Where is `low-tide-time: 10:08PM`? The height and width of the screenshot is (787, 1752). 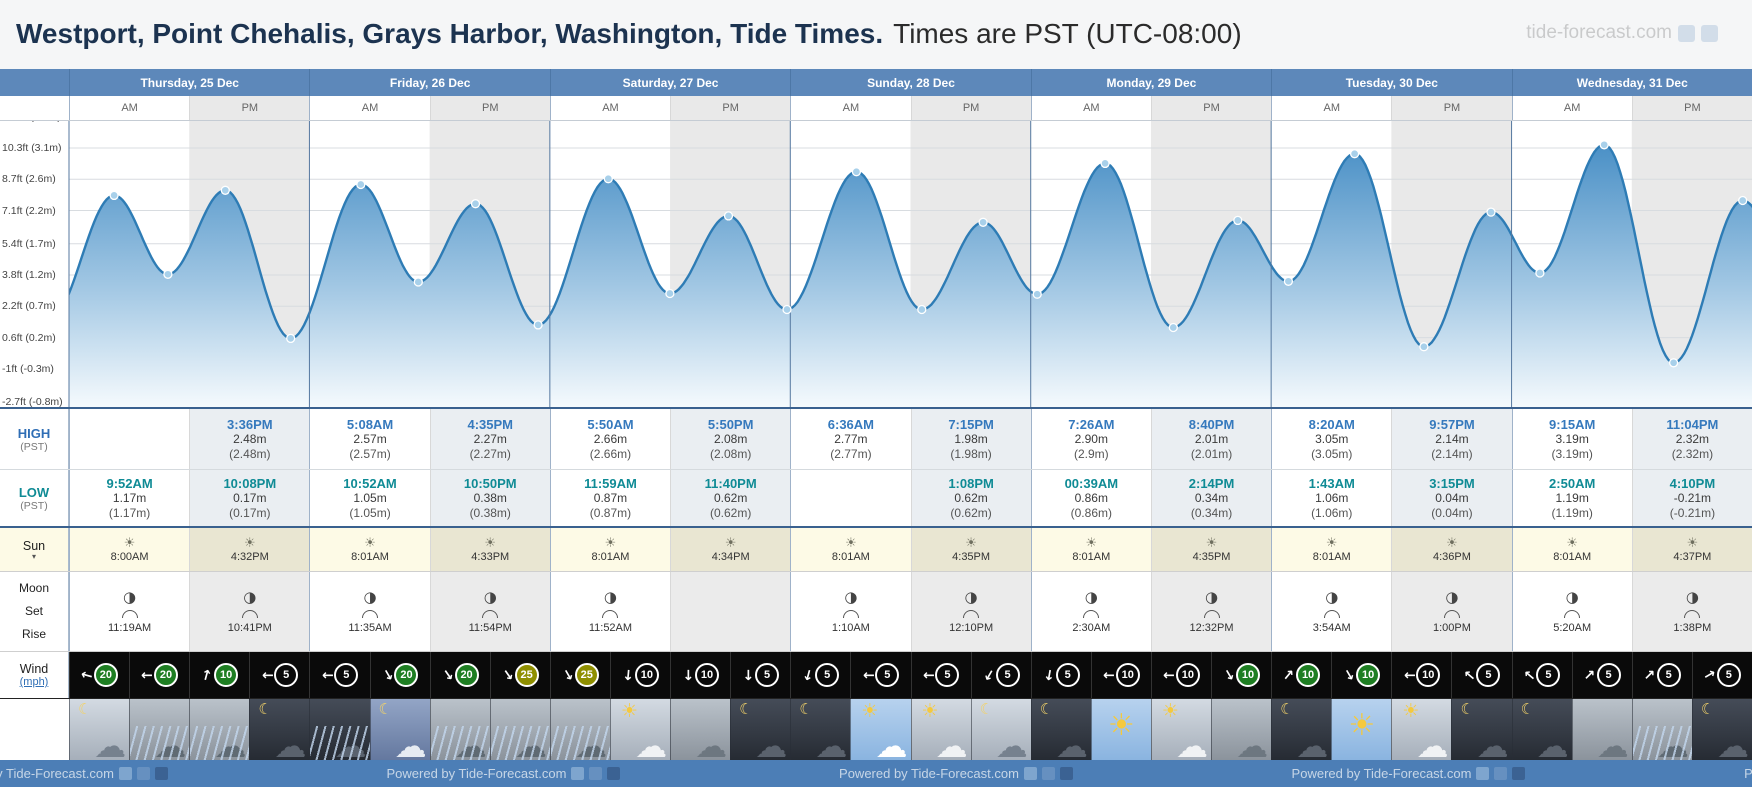
low-tide-time: 10:08PM is located at coordinates (250, 483).